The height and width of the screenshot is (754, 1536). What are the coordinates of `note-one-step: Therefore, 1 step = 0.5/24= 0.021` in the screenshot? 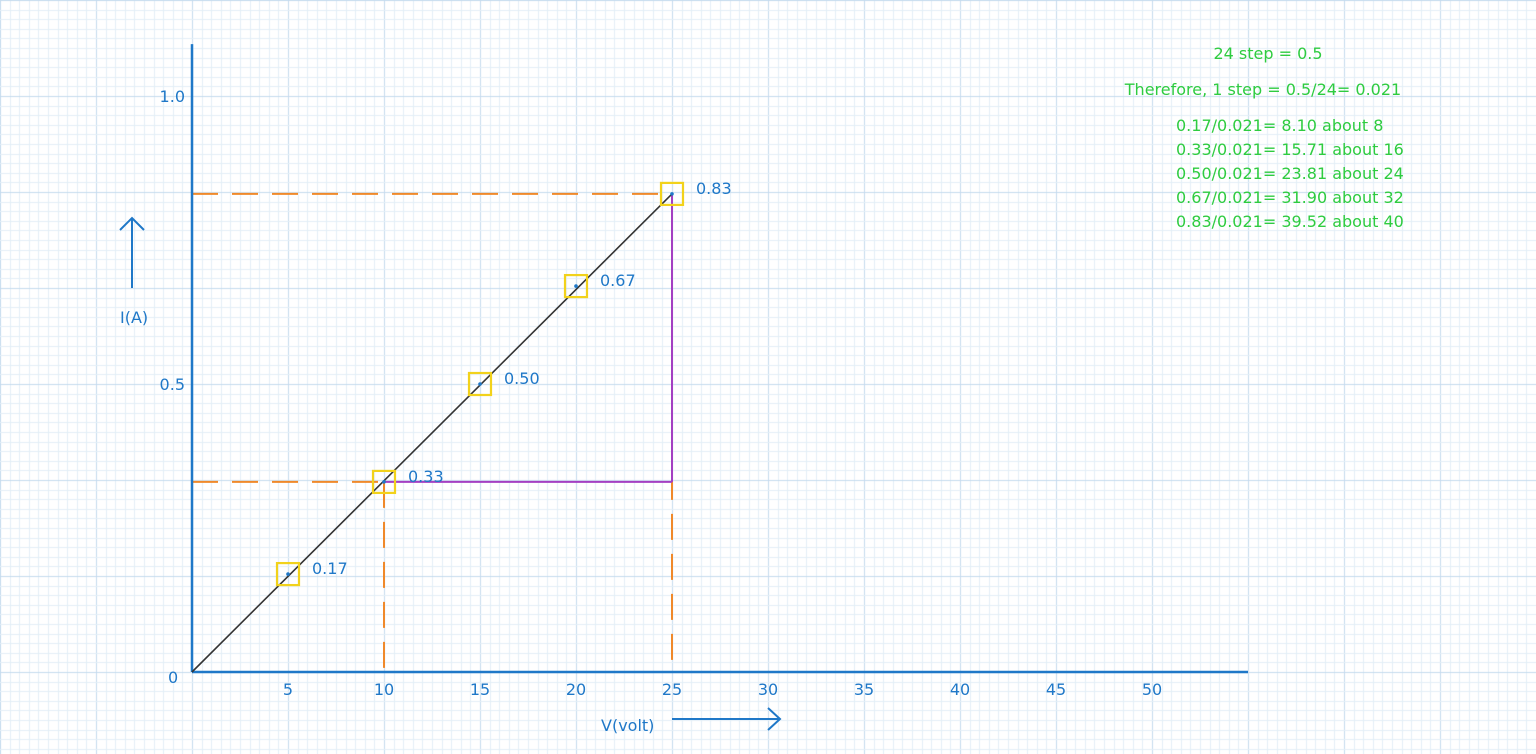 It's located at (1262, 89).